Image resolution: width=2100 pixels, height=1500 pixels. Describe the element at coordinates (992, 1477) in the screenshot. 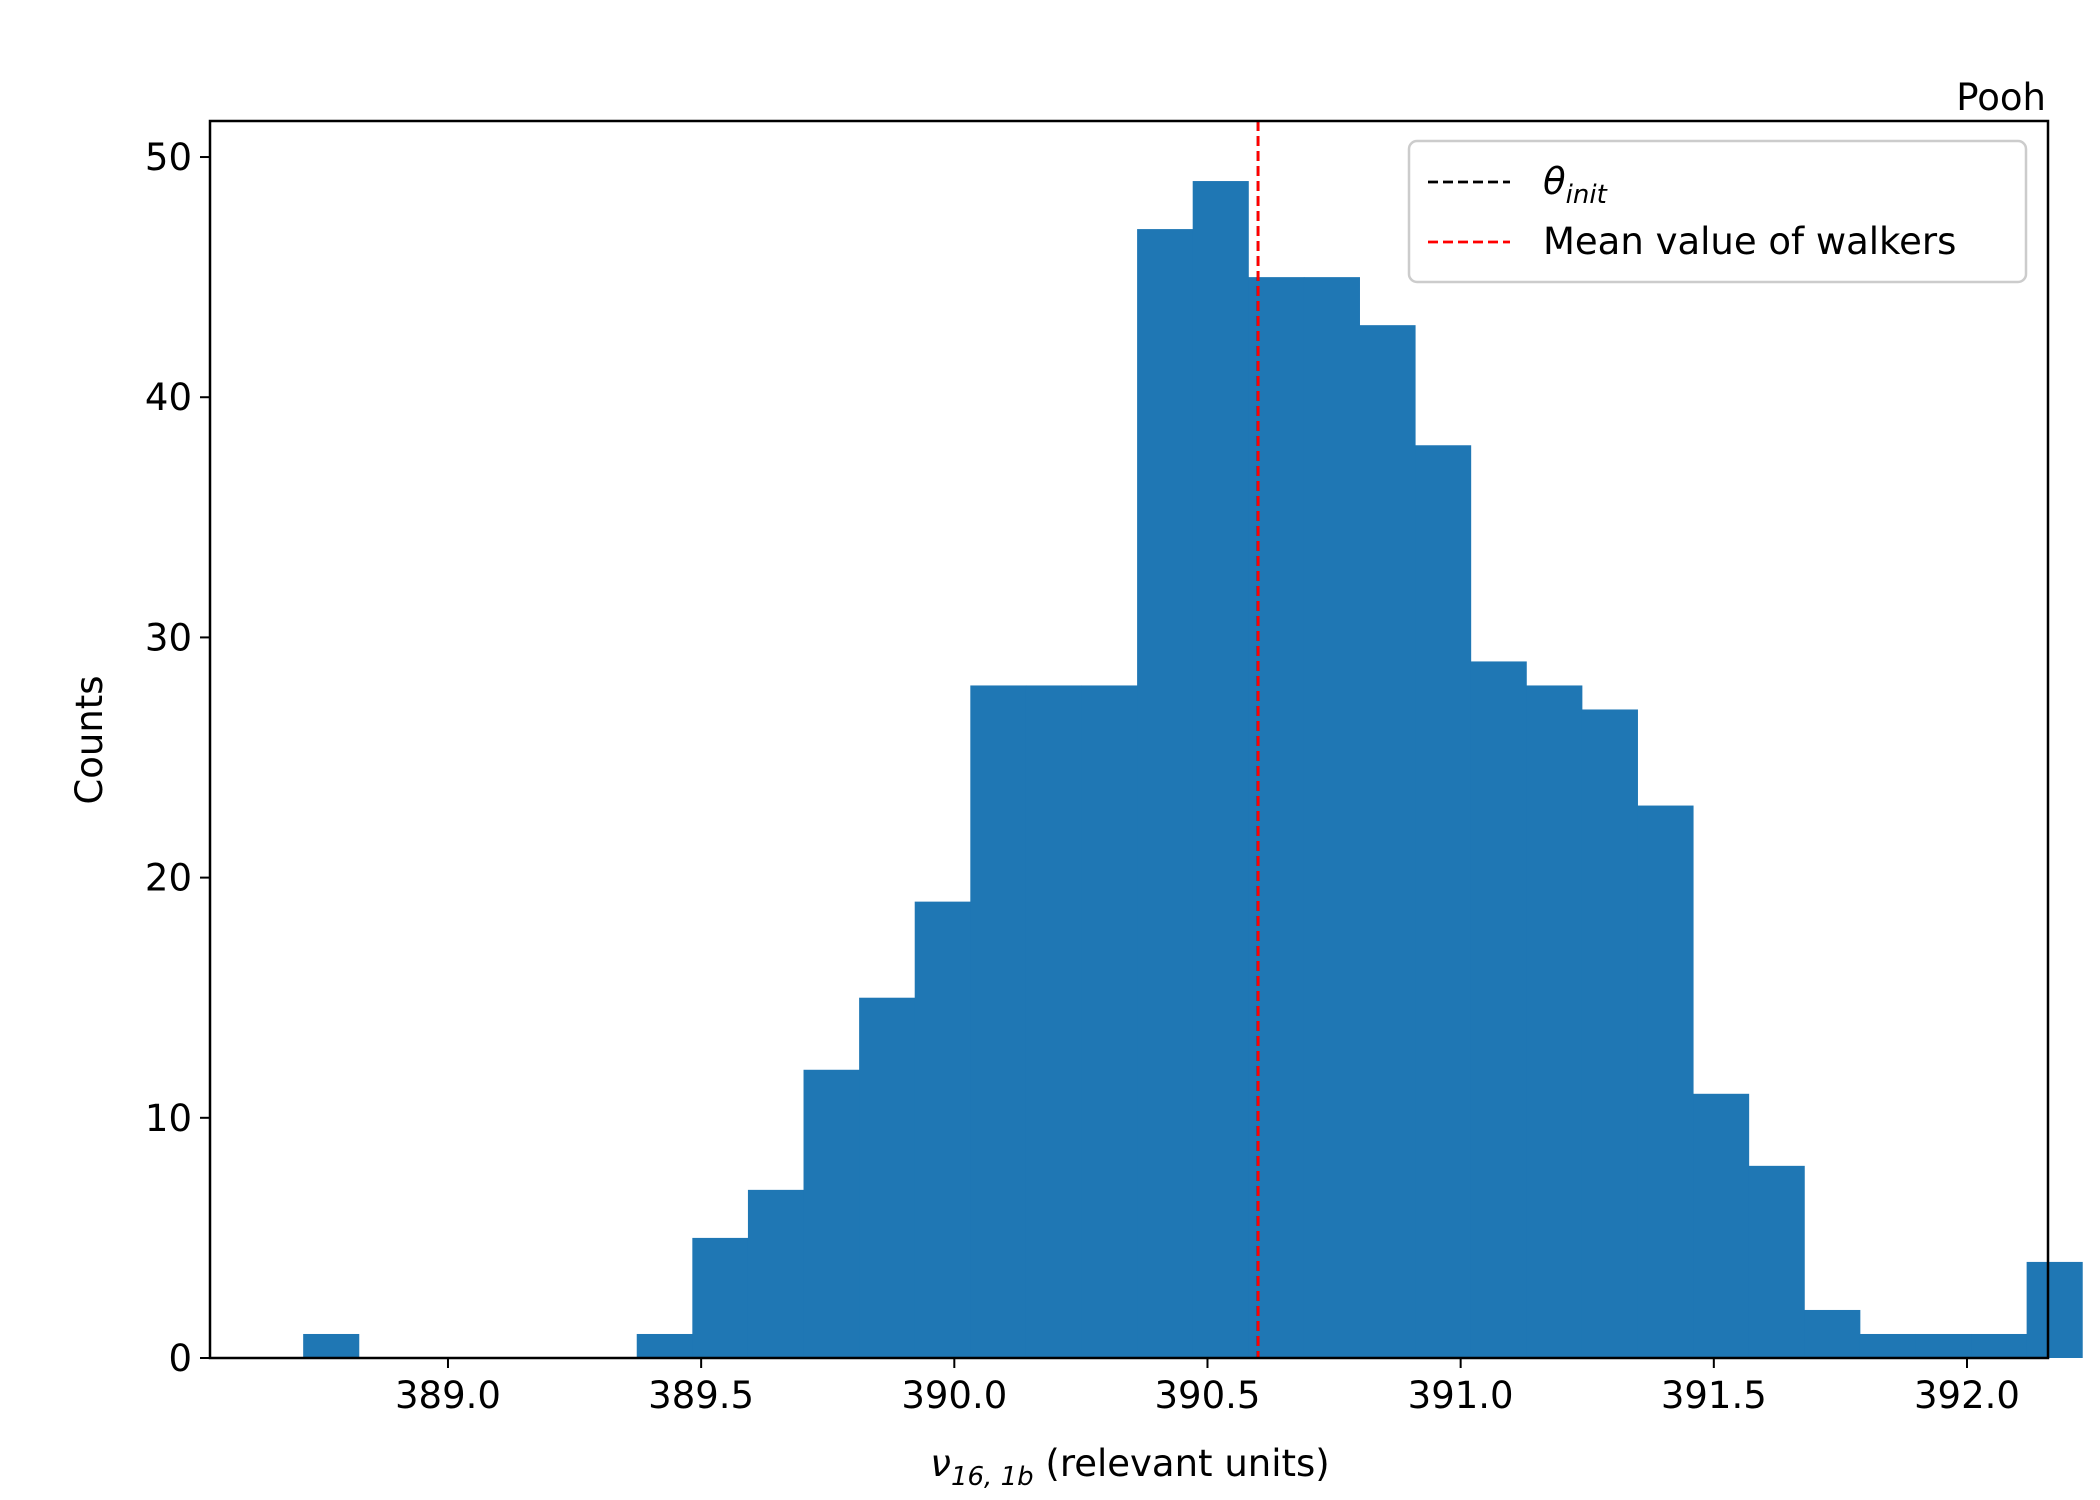

I see `x-axis-label-subscript: 16, 1b` at that location.